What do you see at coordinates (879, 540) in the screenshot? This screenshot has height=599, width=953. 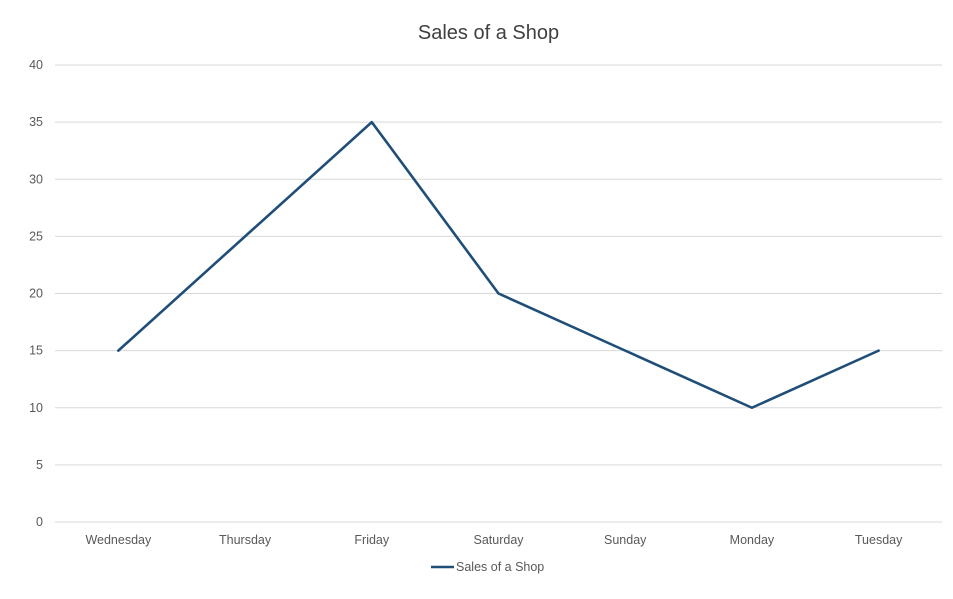 I see `x-tick-label: Tuesday` at bounding box center [879, 540].